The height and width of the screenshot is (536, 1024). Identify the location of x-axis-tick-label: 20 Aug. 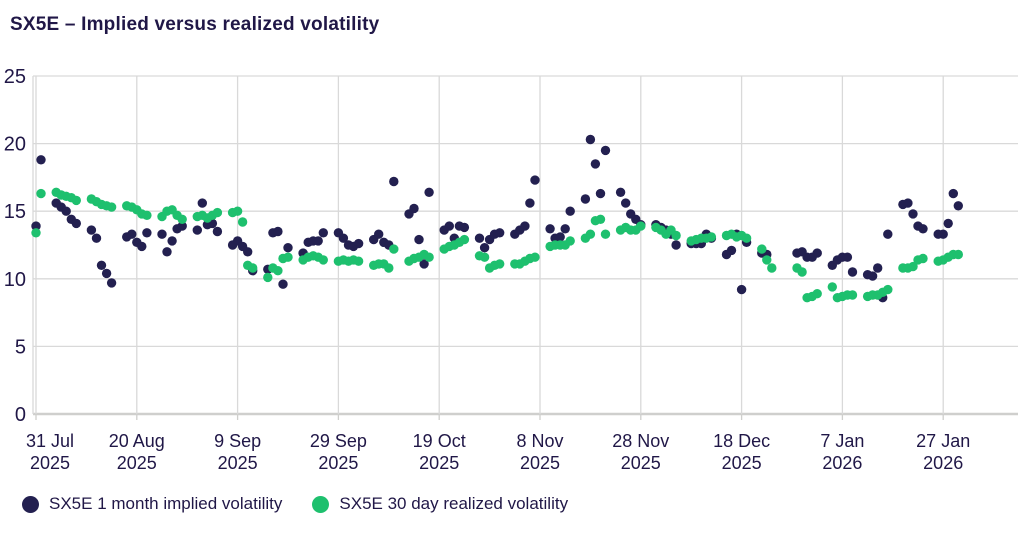
(137, 441).